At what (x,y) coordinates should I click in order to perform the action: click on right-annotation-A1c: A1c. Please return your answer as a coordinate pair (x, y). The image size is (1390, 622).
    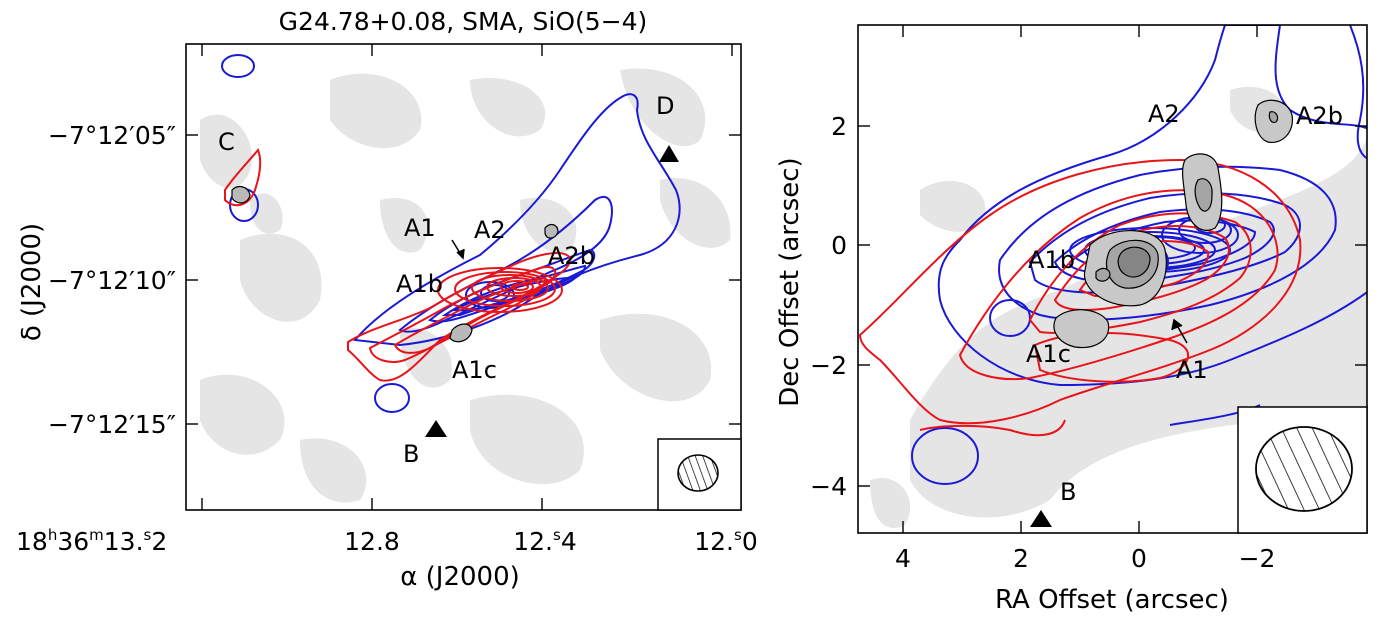
    Looking at the image, I should click on (1048, 354).